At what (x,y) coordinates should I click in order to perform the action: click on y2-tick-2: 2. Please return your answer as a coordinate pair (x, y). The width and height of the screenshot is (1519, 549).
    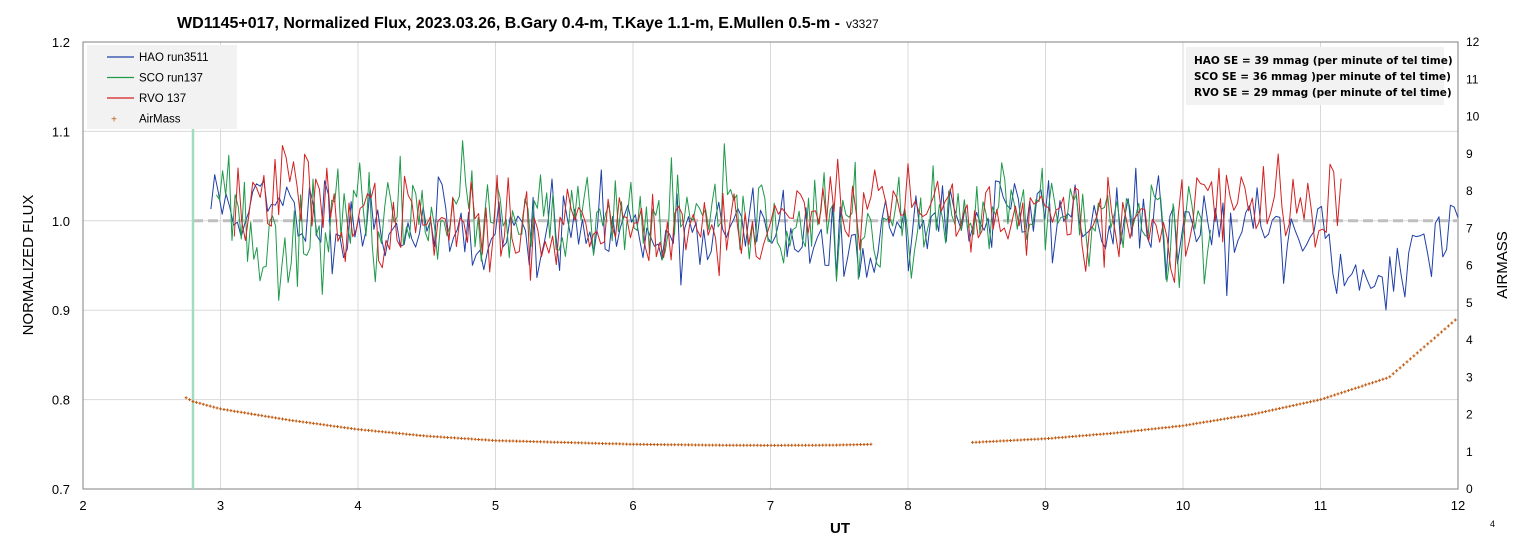
    Looking at the image, I should click on (1469, 415).